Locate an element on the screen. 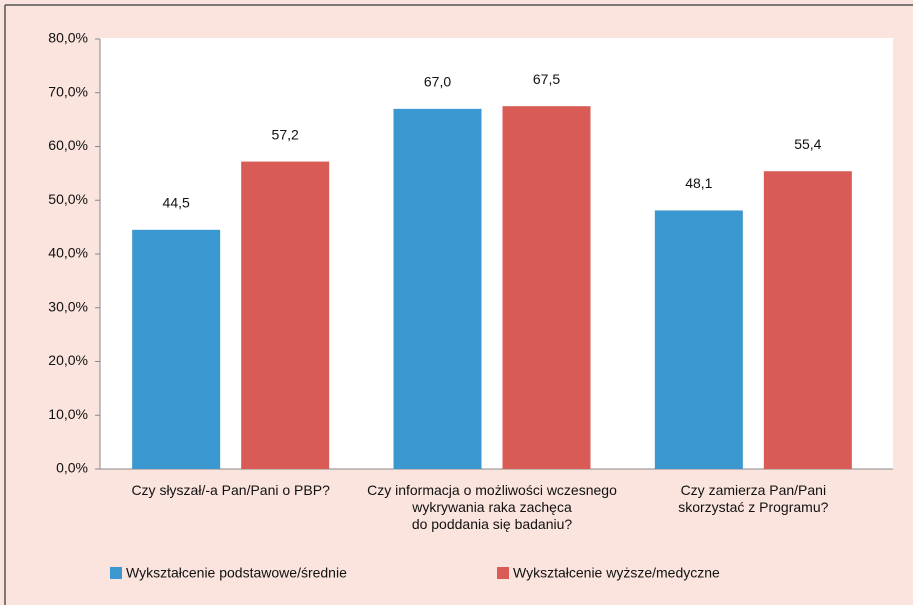  y-tick-label: 40,0% is located at coordinates (68, 253).